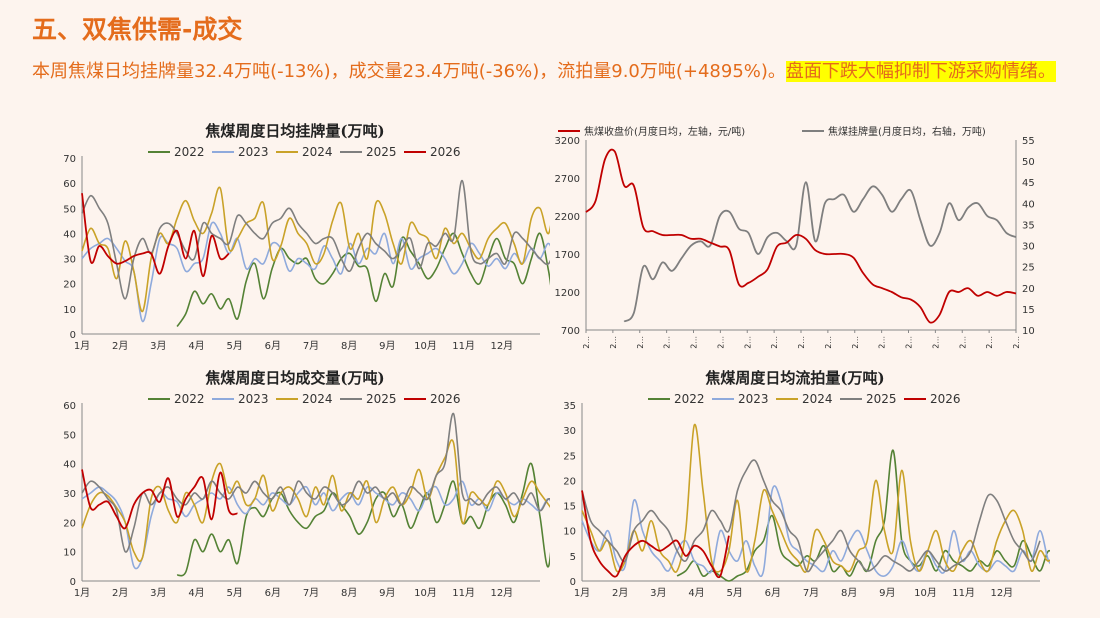 This screenshot has width=1100, height=618. What do you see at coordinates (567, 179) in the screenshot?
I see `y-left-tick-label: 2700` at bounding box center [567, 179].